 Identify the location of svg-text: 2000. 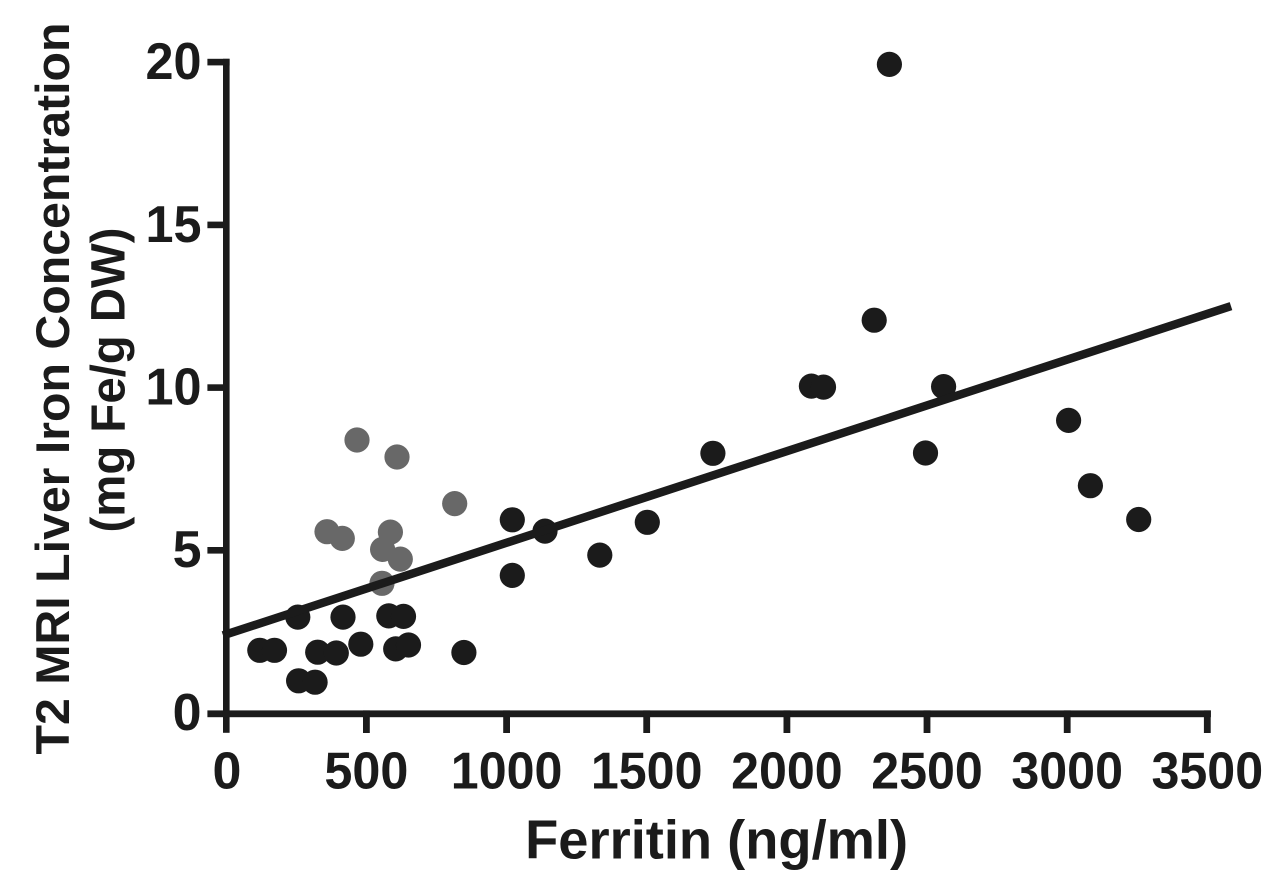
(787, 772).